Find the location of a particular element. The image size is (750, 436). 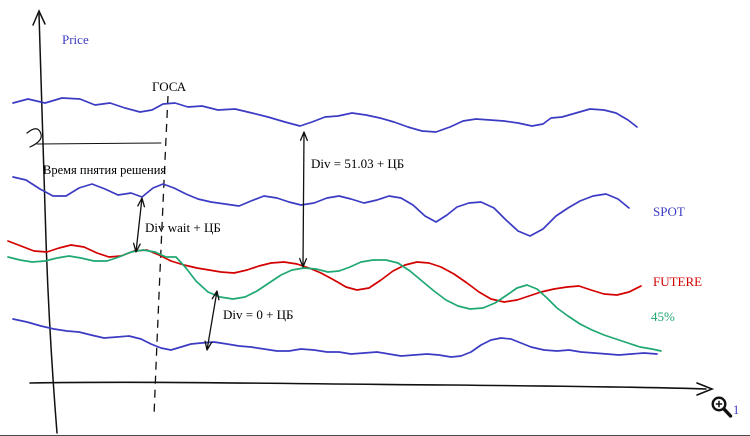

curve-upper-blue-band is located at coordinates (325, 115).